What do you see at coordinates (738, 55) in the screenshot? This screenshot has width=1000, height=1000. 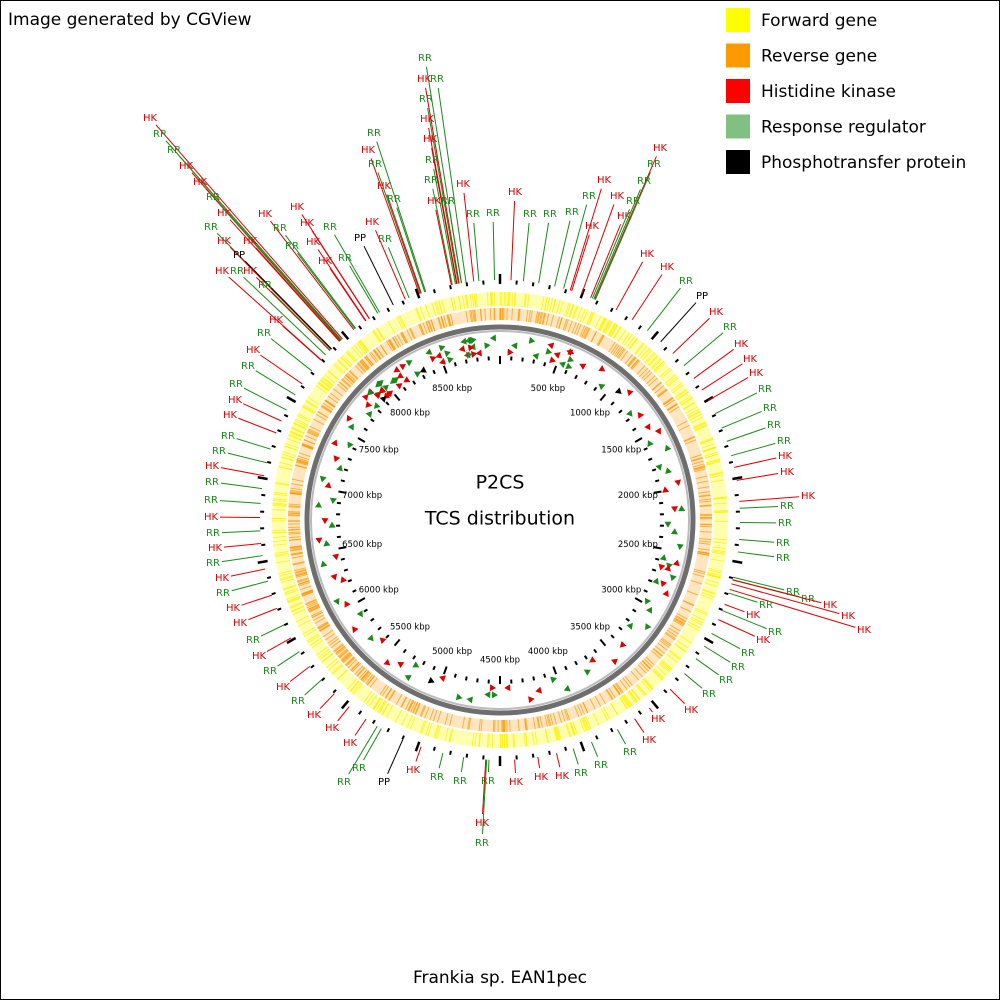 I see `legend-swatch` at bounding box center [738, 55].